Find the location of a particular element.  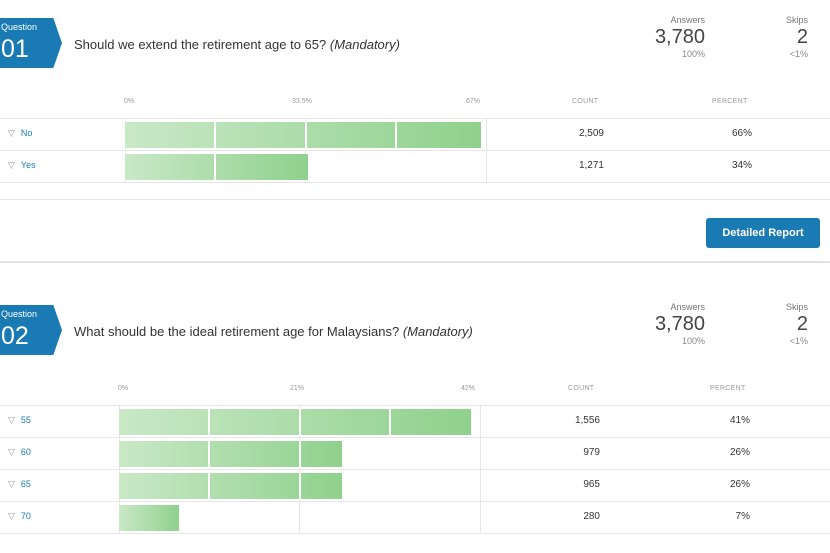

answer-label: ▽ 55 is located at coordinates (19, 420).